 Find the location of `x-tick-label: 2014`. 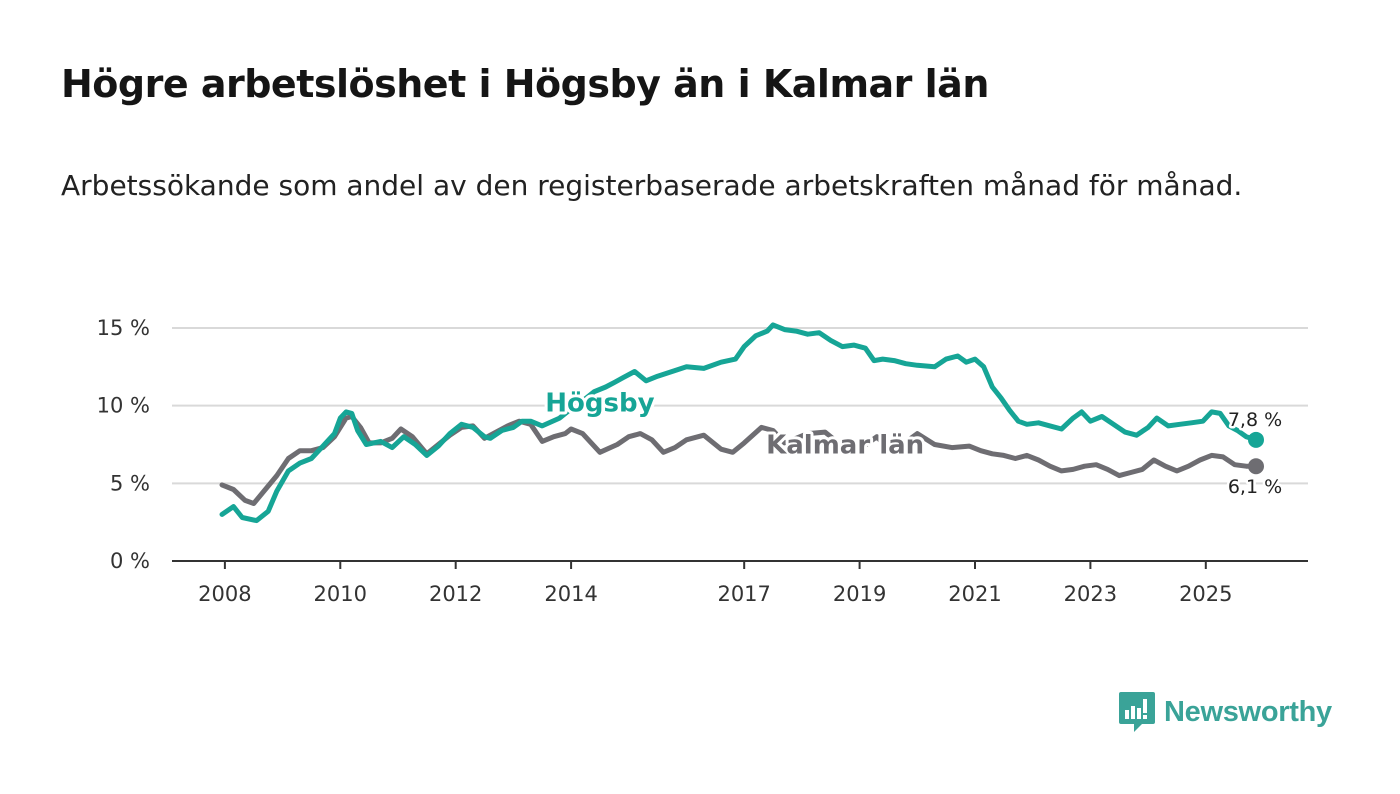

x-tick-label: 2014 is located at coordinates (570, 594).